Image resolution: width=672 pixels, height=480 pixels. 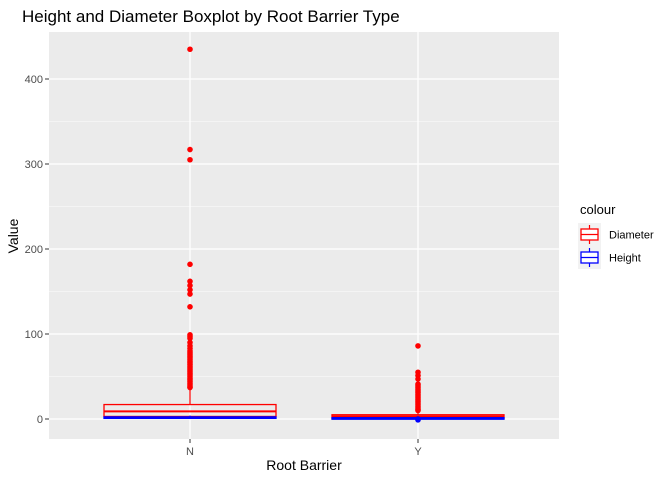 What do you see at coordinates (304, 404) in the screenshot?
I see `box-layer` at bounding box center [304, 404].